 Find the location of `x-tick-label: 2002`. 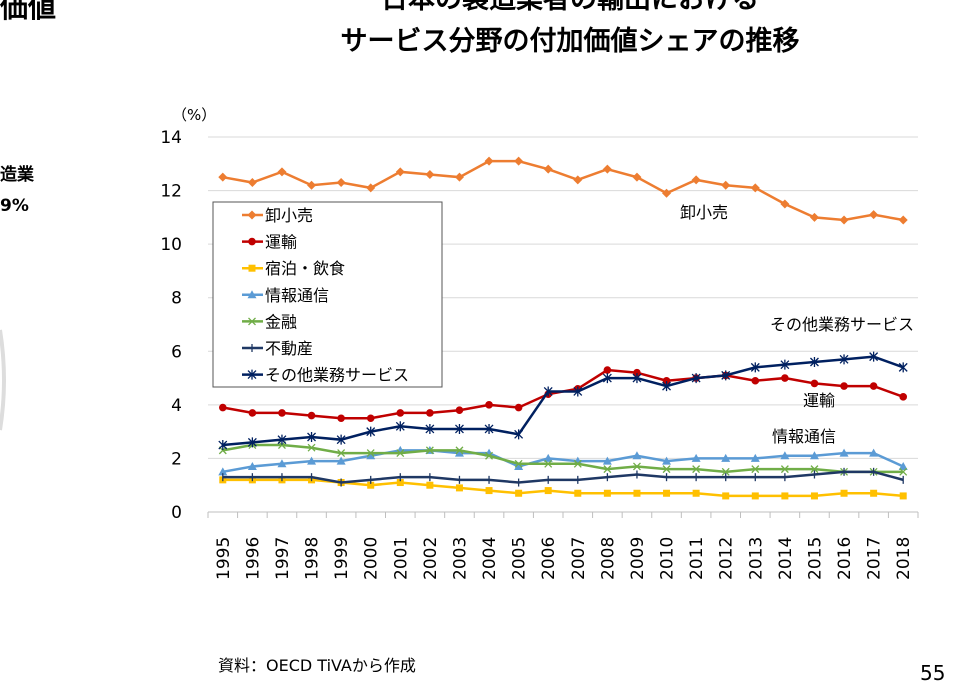

x-tick-label: 2002 is located at coordinates (431, 558).